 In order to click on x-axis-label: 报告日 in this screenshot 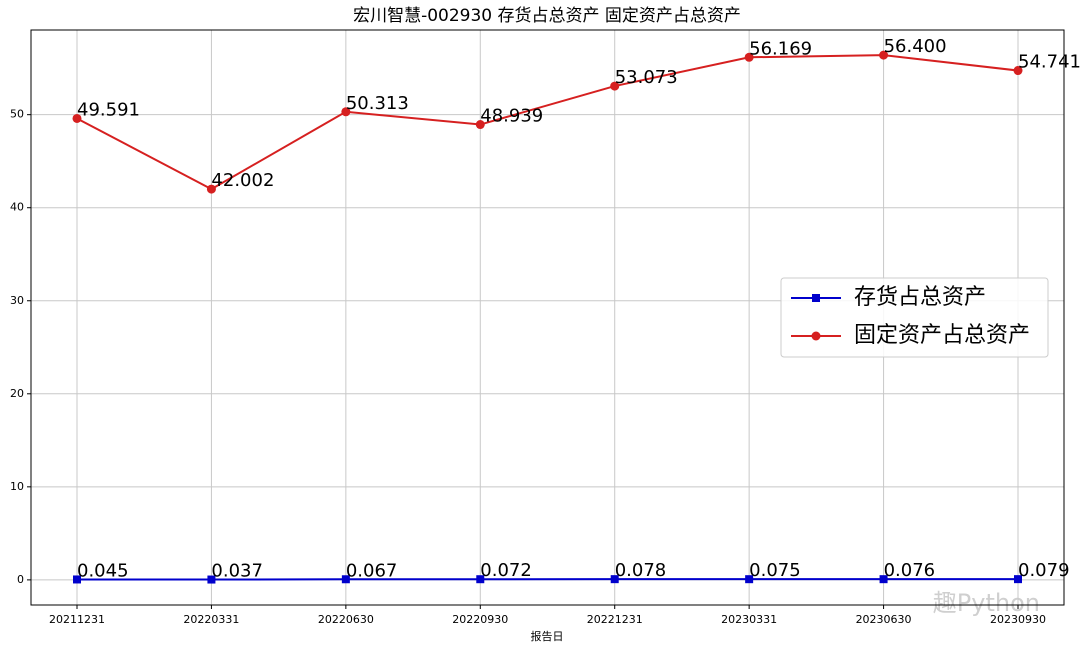, I will do `click(547, 636)`.